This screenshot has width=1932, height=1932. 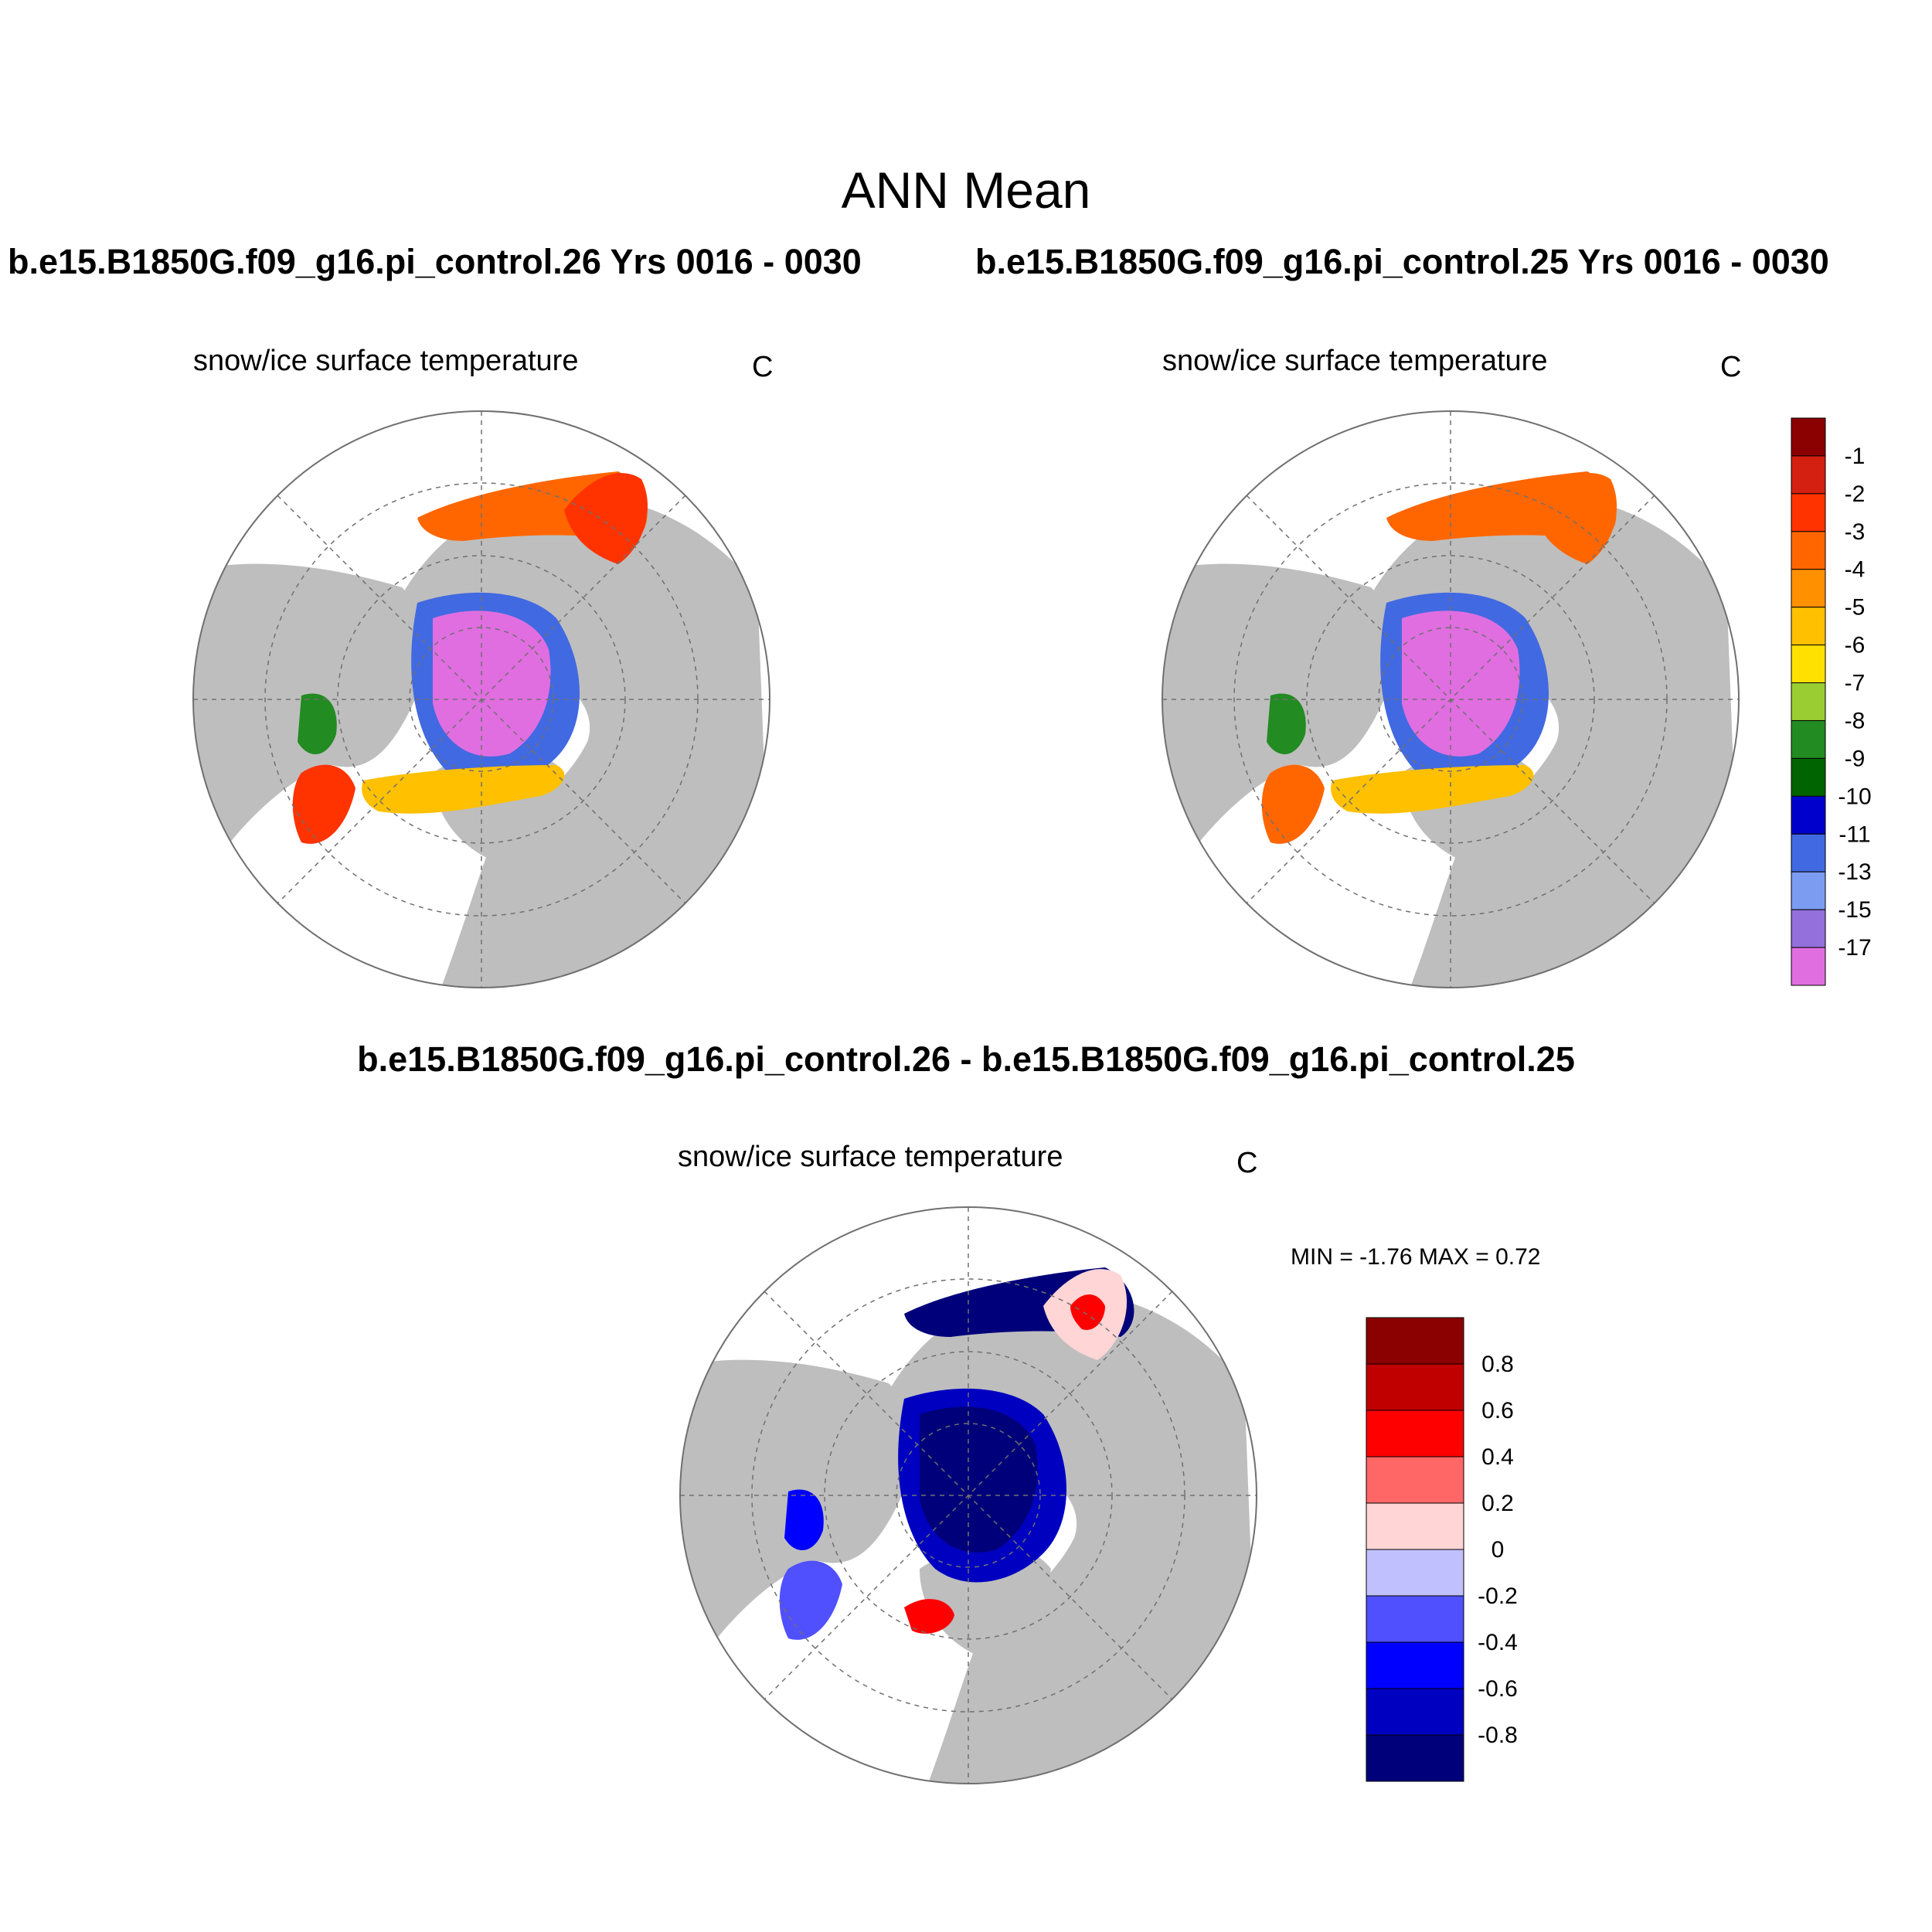 I want to click on colorbar-diff-tick-label: -0.6, so click(x=1498, y=1689).